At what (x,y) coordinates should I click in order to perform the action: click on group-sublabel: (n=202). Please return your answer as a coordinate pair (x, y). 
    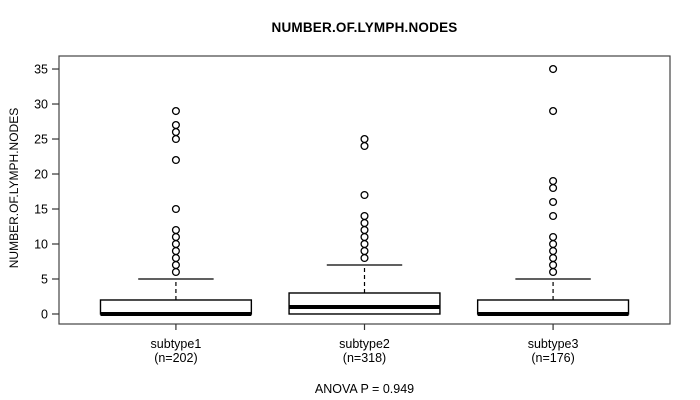
    Looking at the image, I should click on (175, 358).